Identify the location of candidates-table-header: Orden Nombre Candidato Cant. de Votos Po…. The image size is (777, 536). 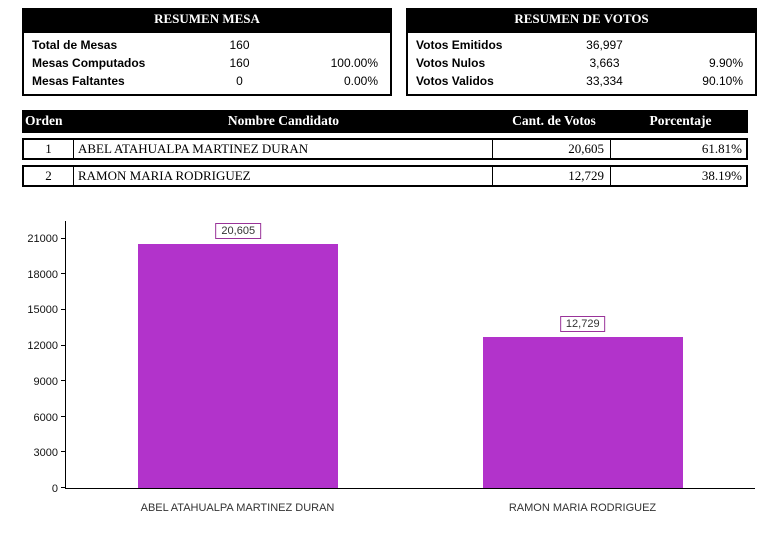
(385, 121).